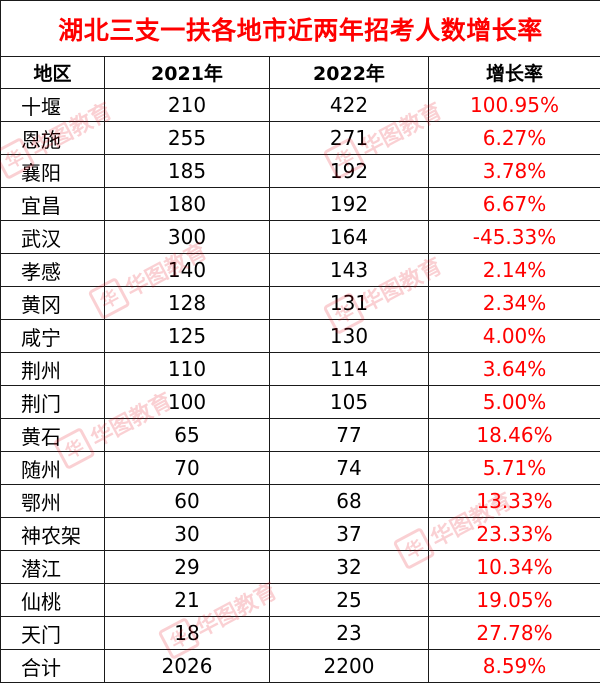 This screenshot has width=600, height=684. Describe the element at coordinates (513, 666) in the screenshot. I see `growth-rate-cell: 8.59%` at that location.